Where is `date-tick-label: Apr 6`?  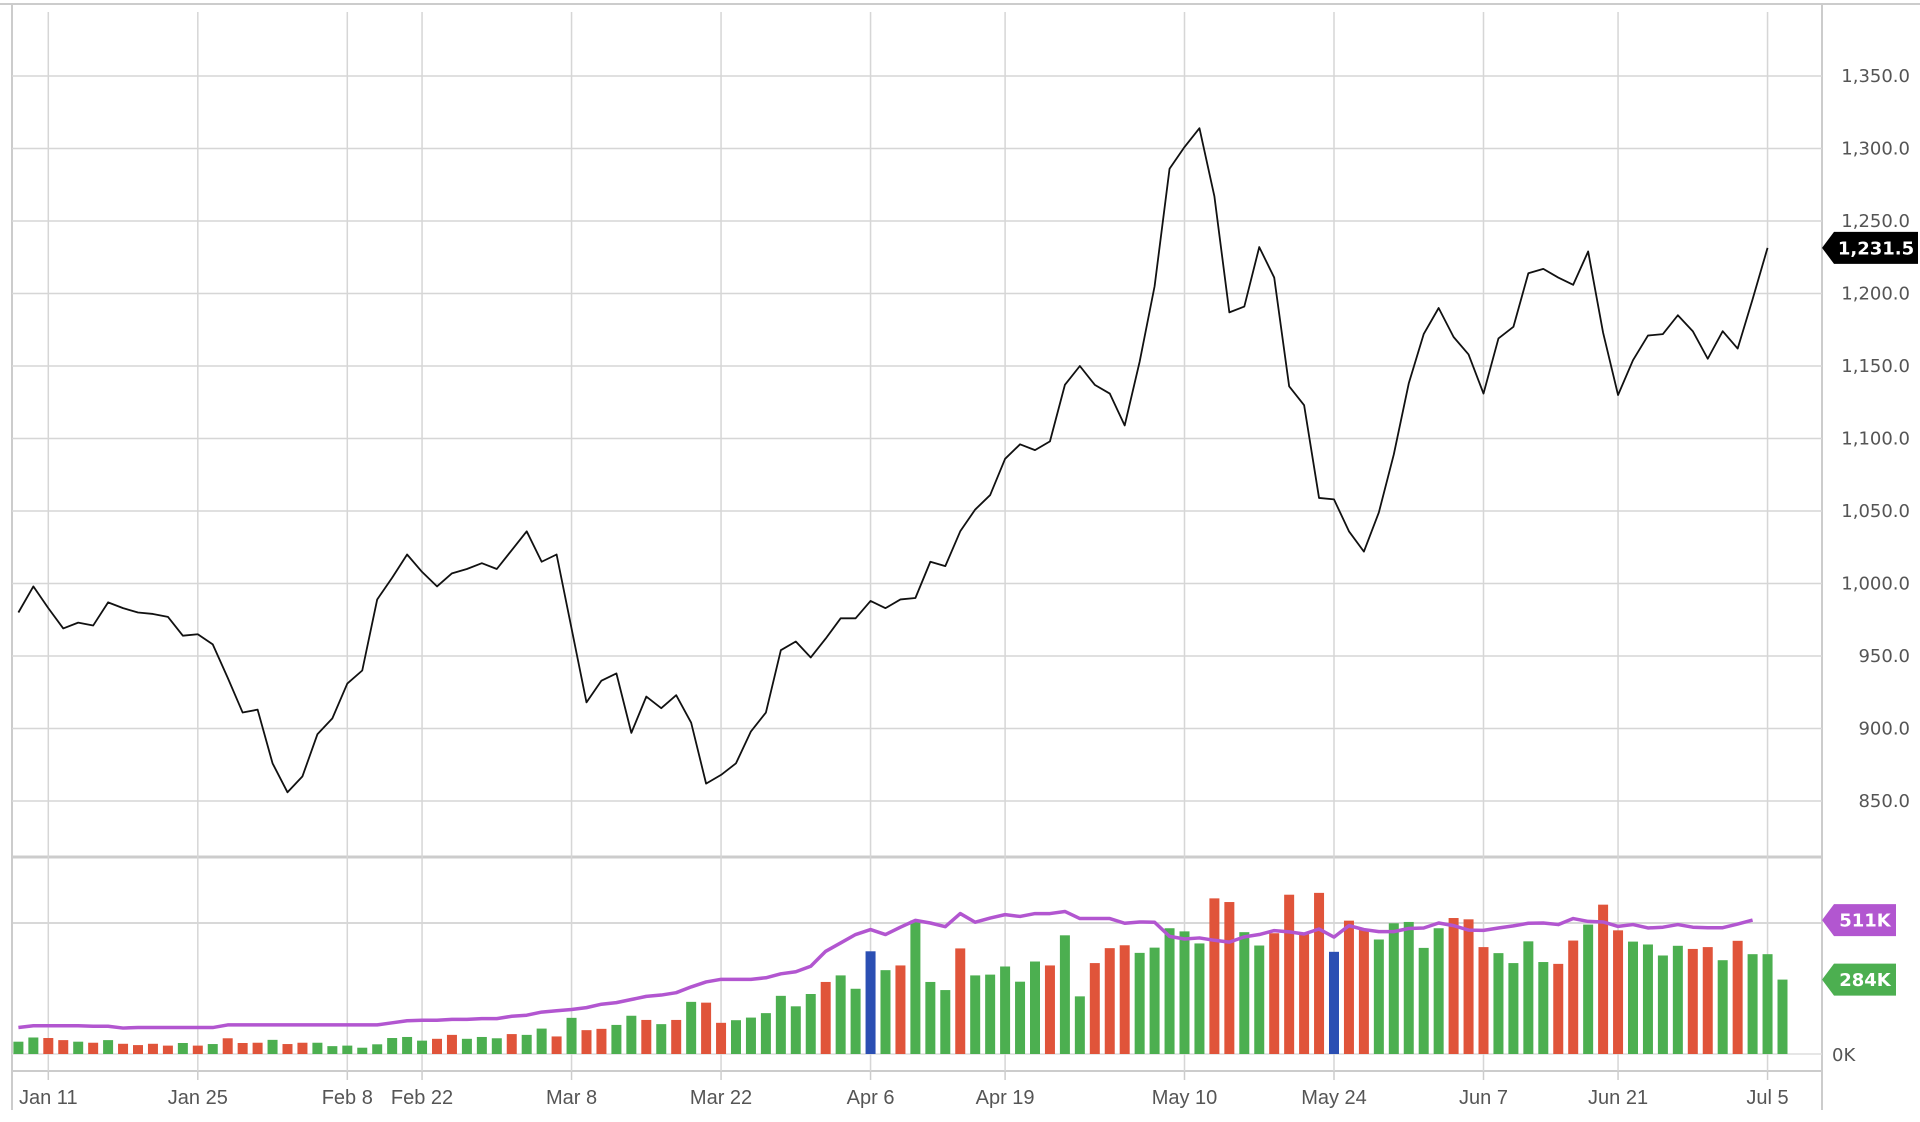 date-tick-label: Apr 6 is located at coordinates (871, 1098).